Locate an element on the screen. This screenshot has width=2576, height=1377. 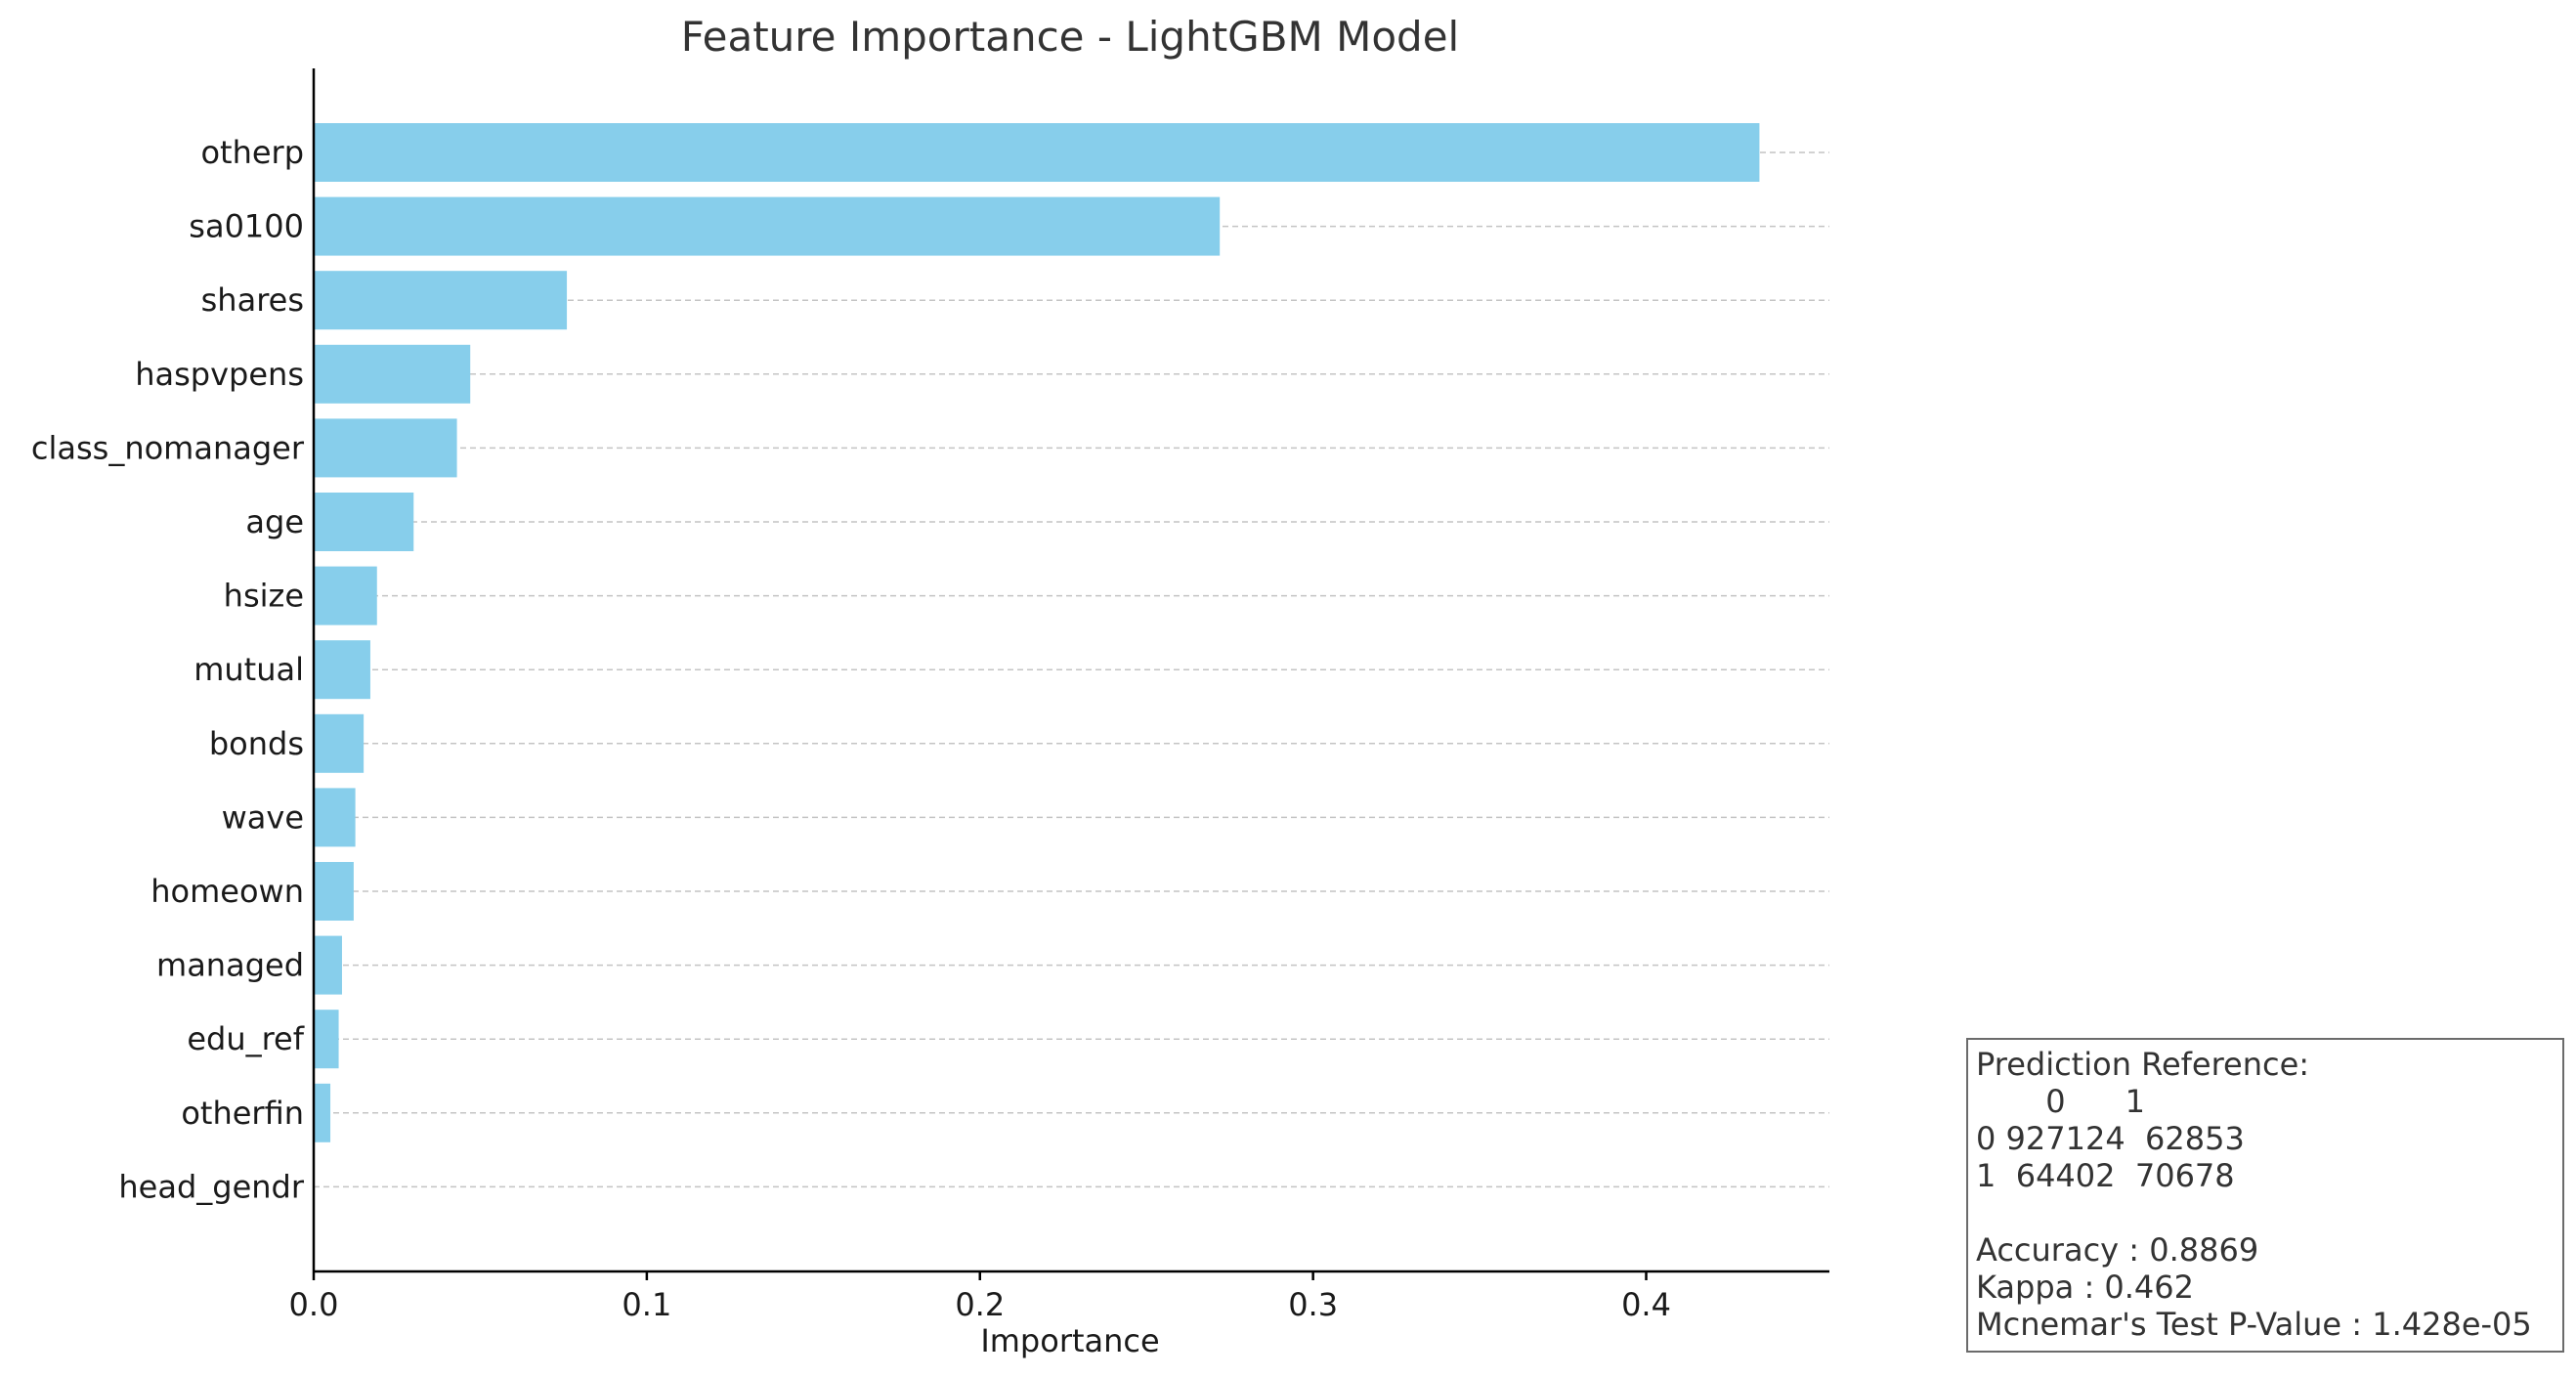
mcnemar-test-text: Mcnemar's Test P-Value : 1.428e-05 is located at coordinates (2254, 1324).